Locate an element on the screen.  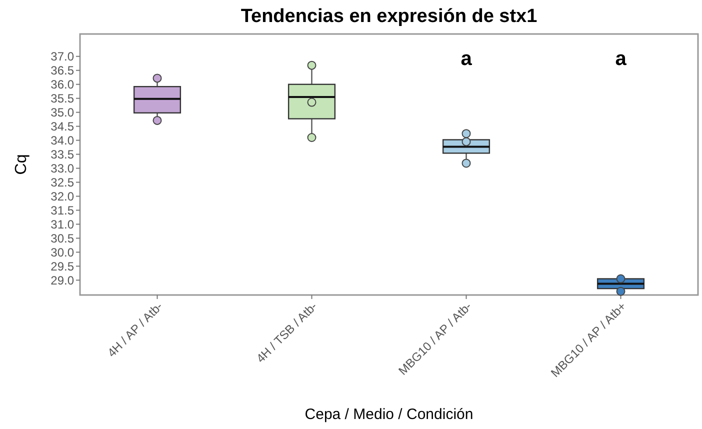
y-tick-label: 34.5 is located at coordinates (62, 127).